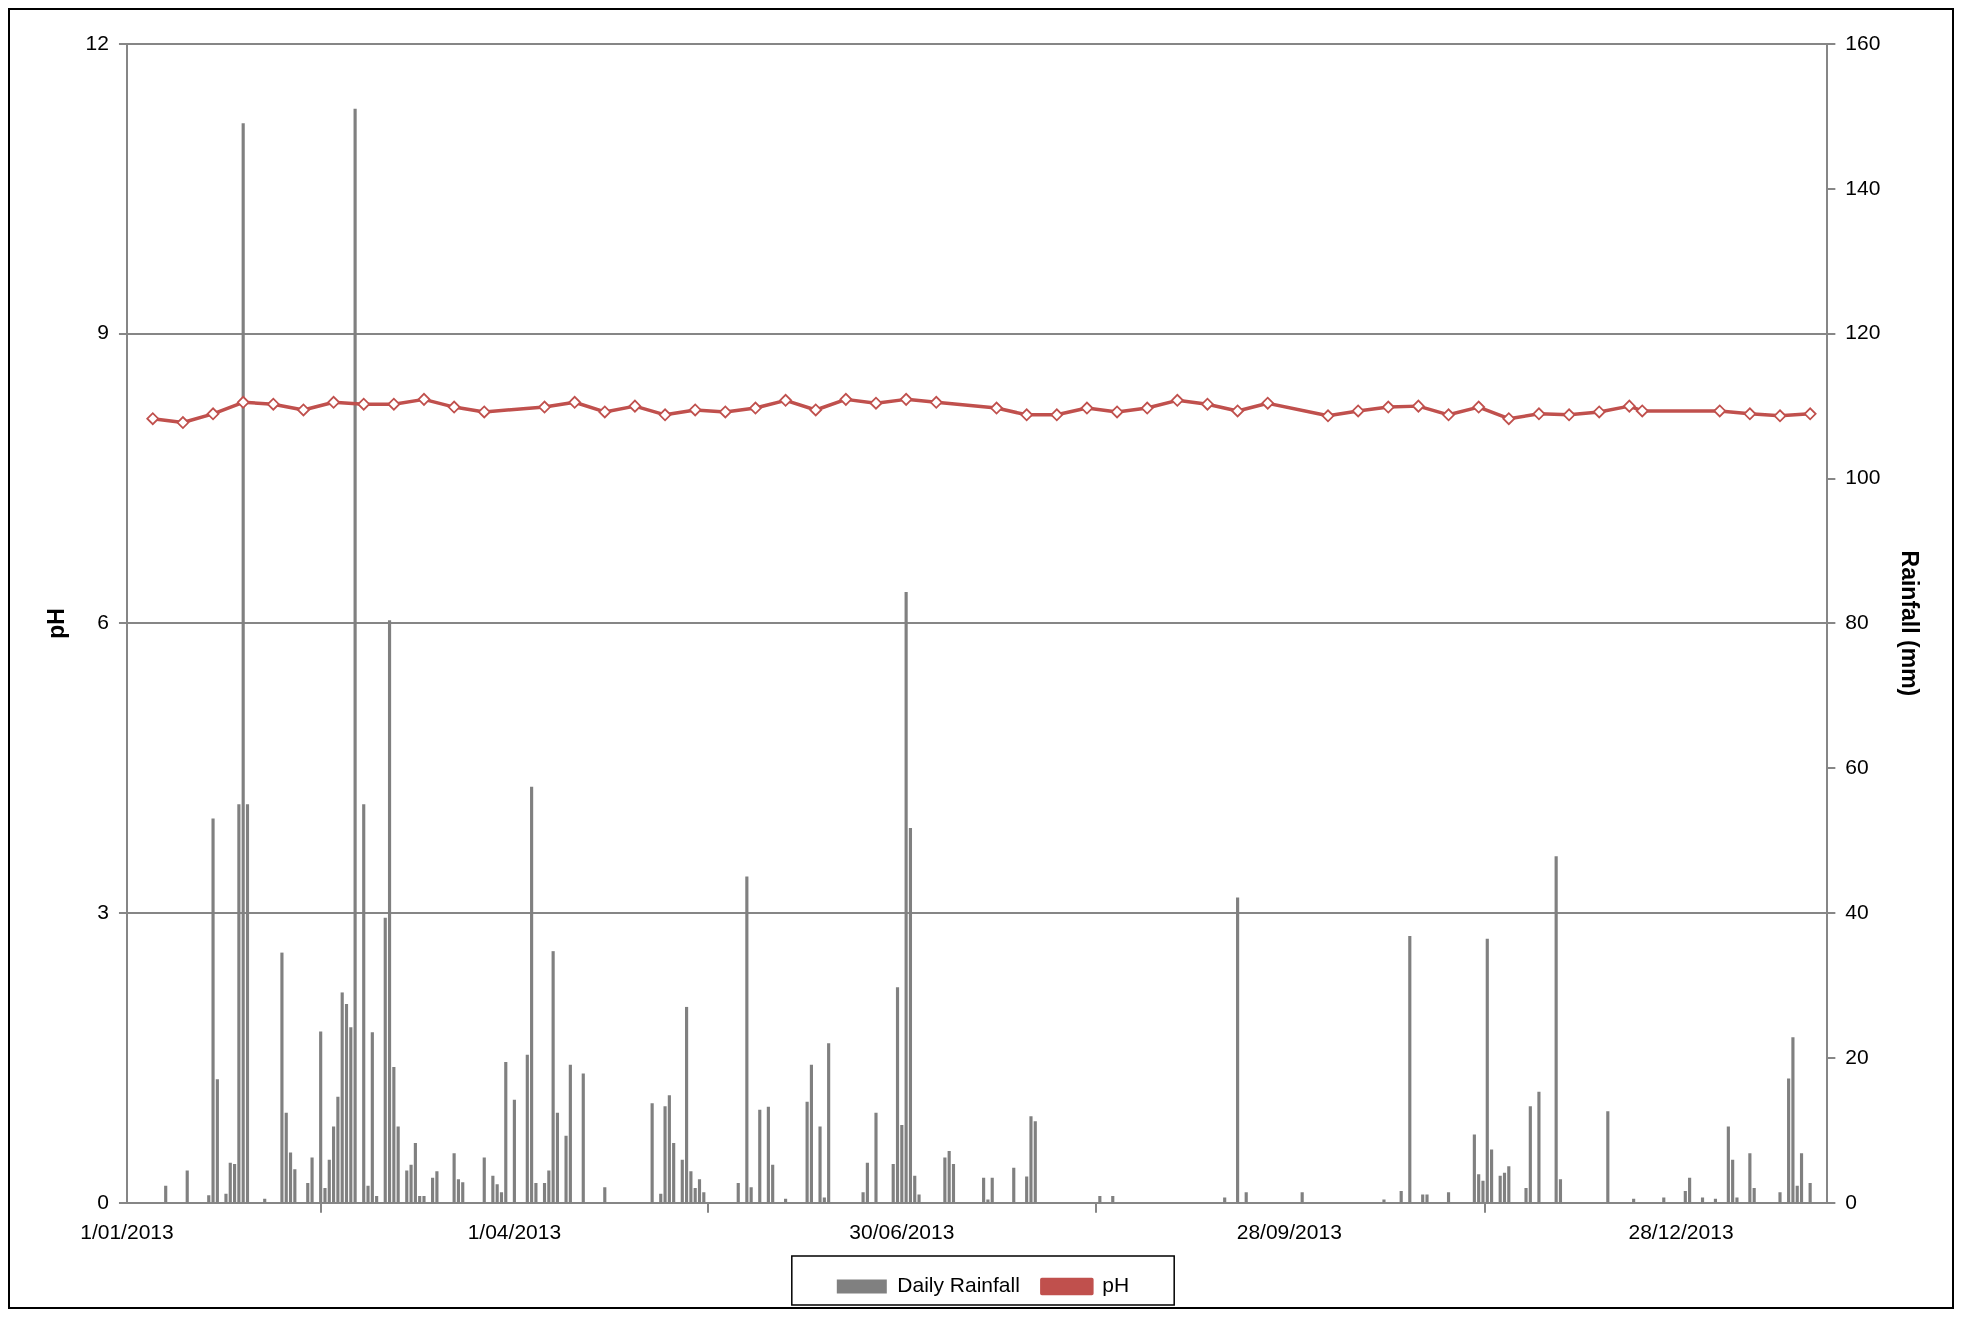  What do you see at coordinates (1857, 622) in the screenshot?
I see `y2-tick-label: 80` at bounding box center [1857, 622].